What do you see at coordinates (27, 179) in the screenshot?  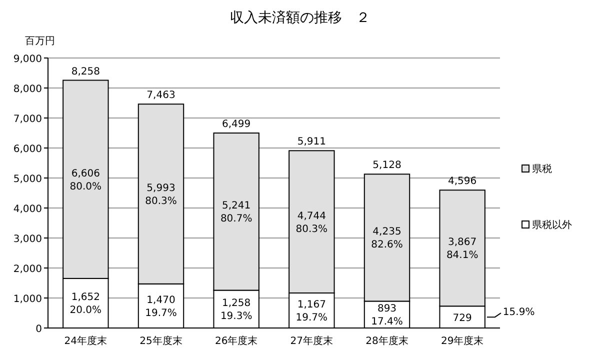 I see `y-tick-label: 5,000` at bounding box center [27, 179].